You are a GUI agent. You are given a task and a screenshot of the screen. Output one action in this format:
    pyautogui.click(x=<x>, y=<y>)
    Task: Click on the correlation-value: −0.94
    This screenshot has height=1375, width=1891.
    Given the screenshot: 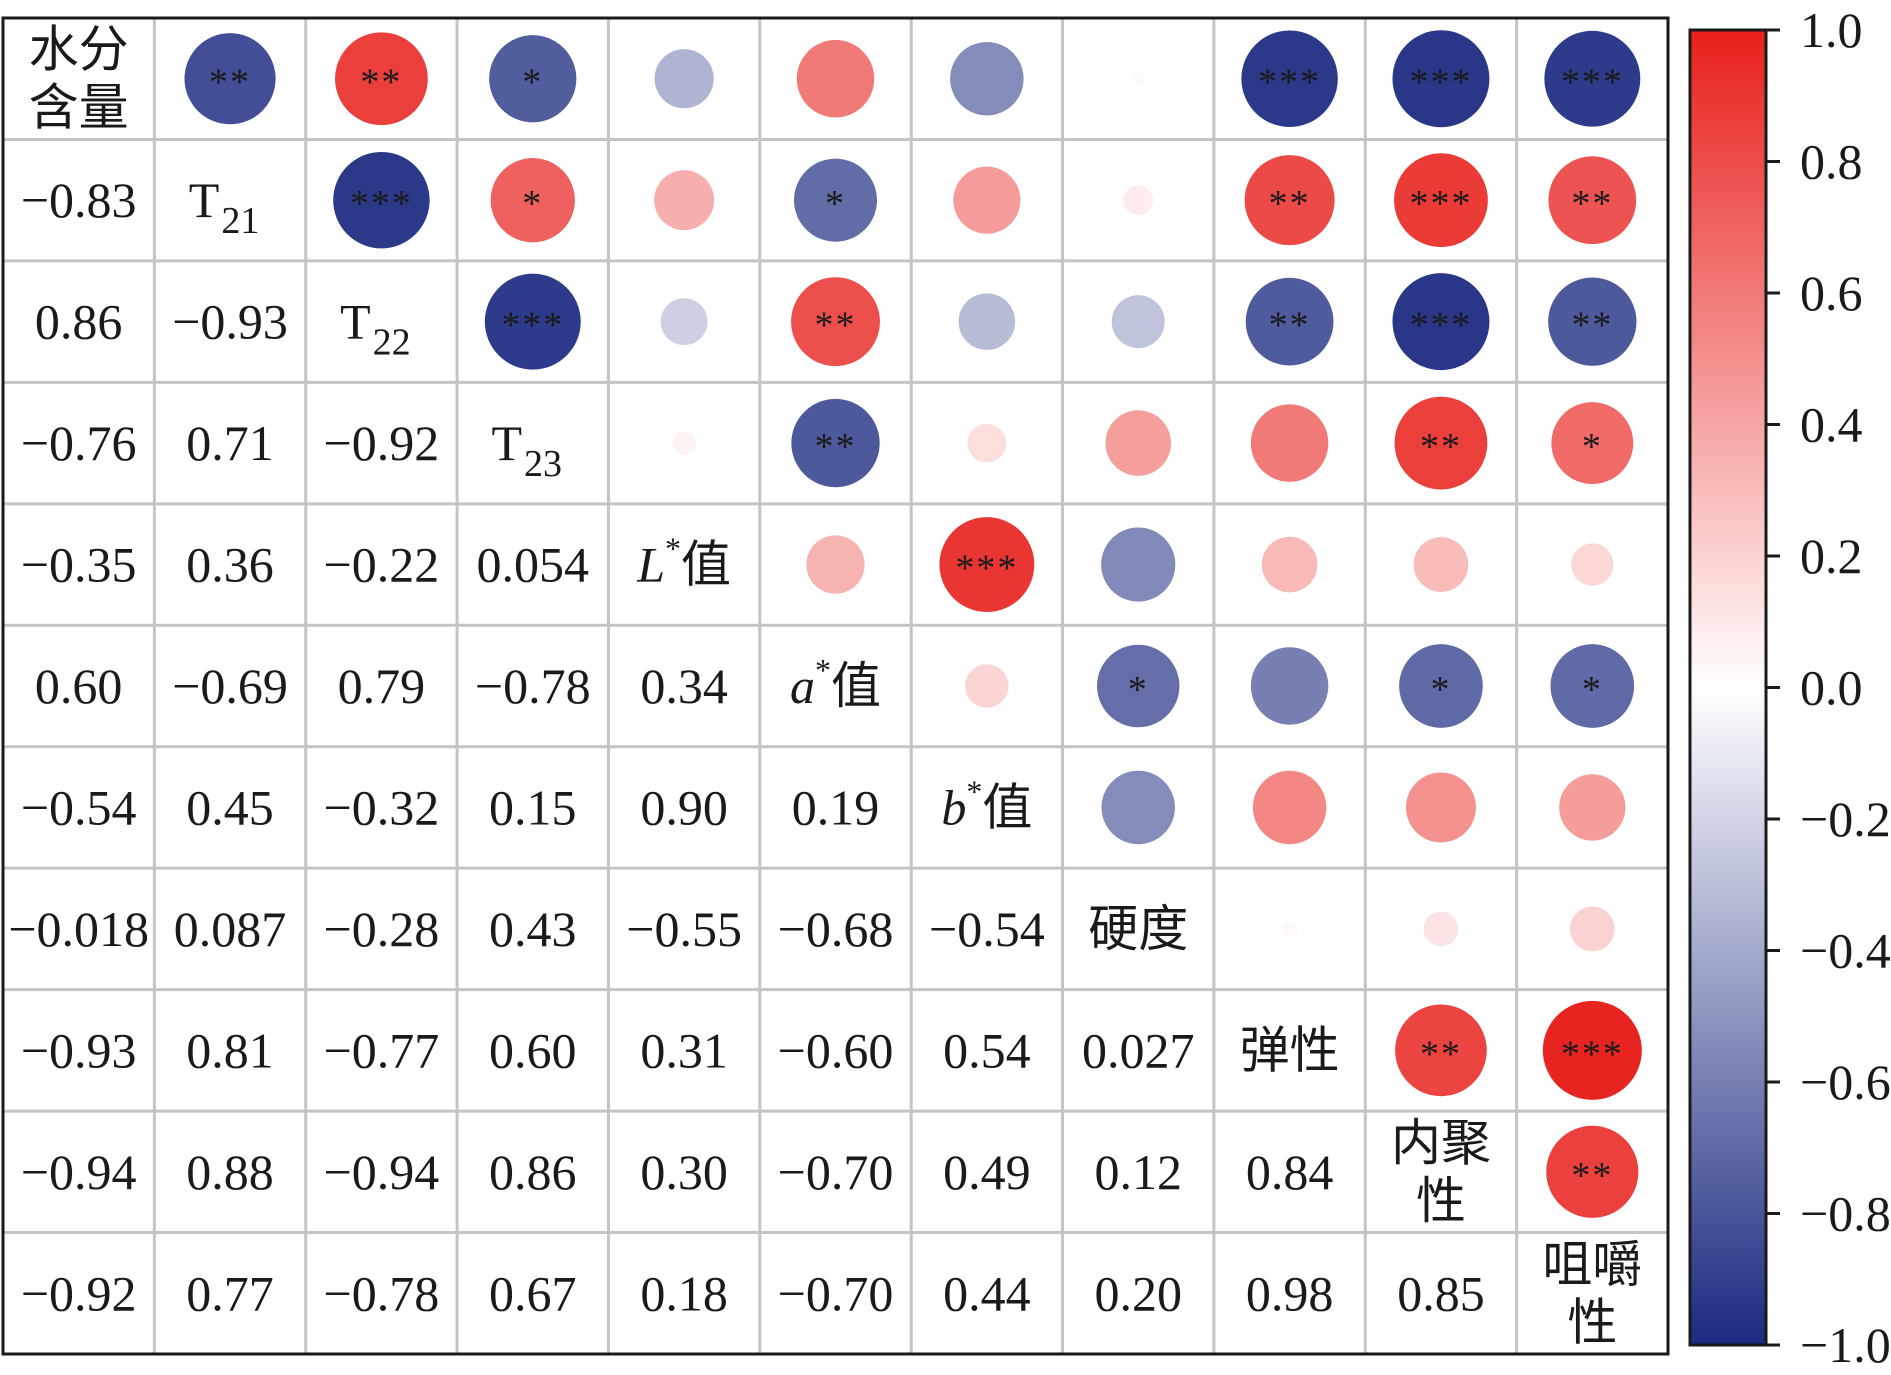 What is the action you would take?
    pyautogui.click(x=382, y=1172)
    